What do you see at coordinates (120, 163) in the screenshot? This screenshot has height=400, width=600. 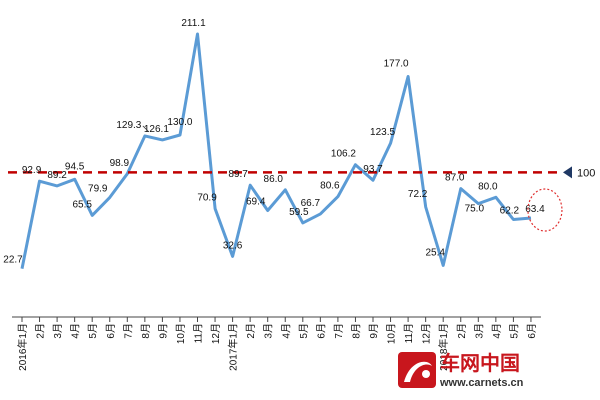 I see `data-label: 98.9` at bounding box center [120, 163].